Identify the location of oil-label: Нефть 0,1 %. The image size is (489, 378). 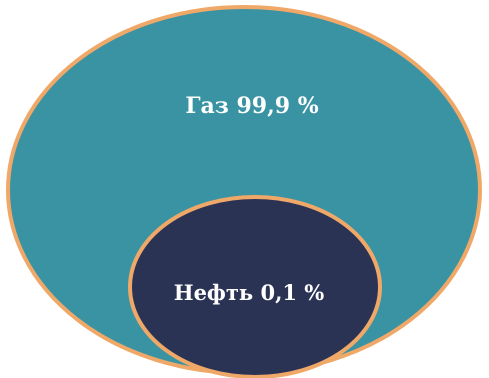
(249, 292).